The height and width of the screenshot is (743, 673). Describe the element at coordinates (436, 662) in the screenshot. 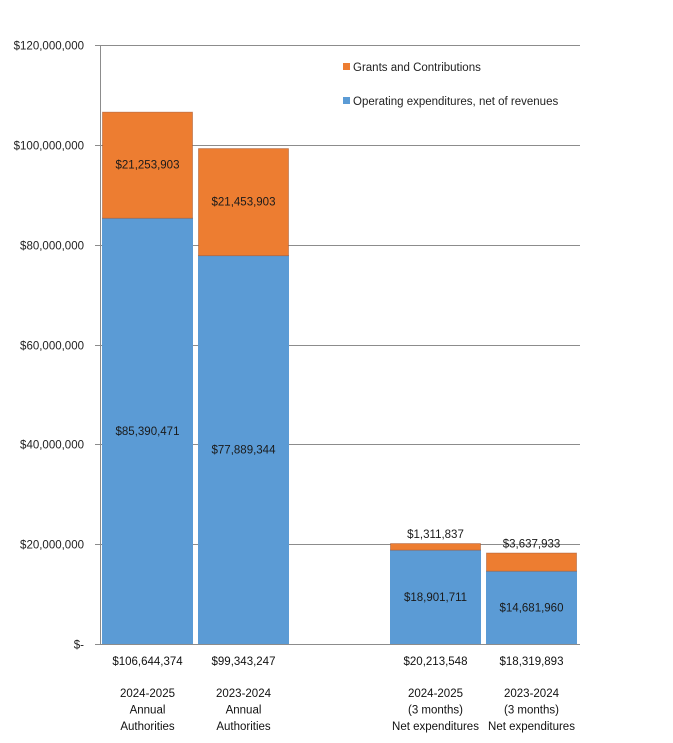

I see `total-label: $20,213,548` at that location.